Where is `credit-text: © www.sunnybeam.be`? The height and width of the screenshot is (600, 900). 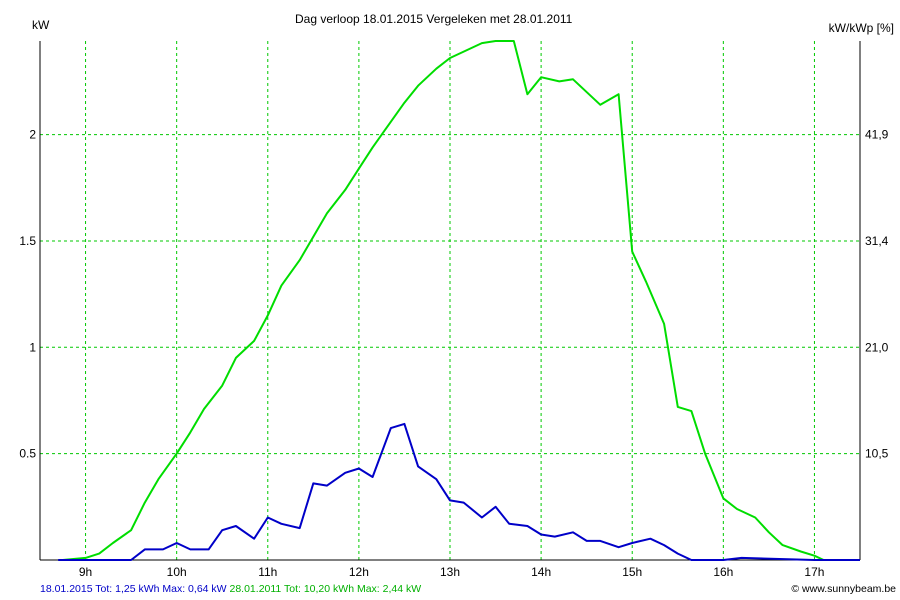 credit-text: © www.sunnybeam.be is located at coordinates (843, 589).